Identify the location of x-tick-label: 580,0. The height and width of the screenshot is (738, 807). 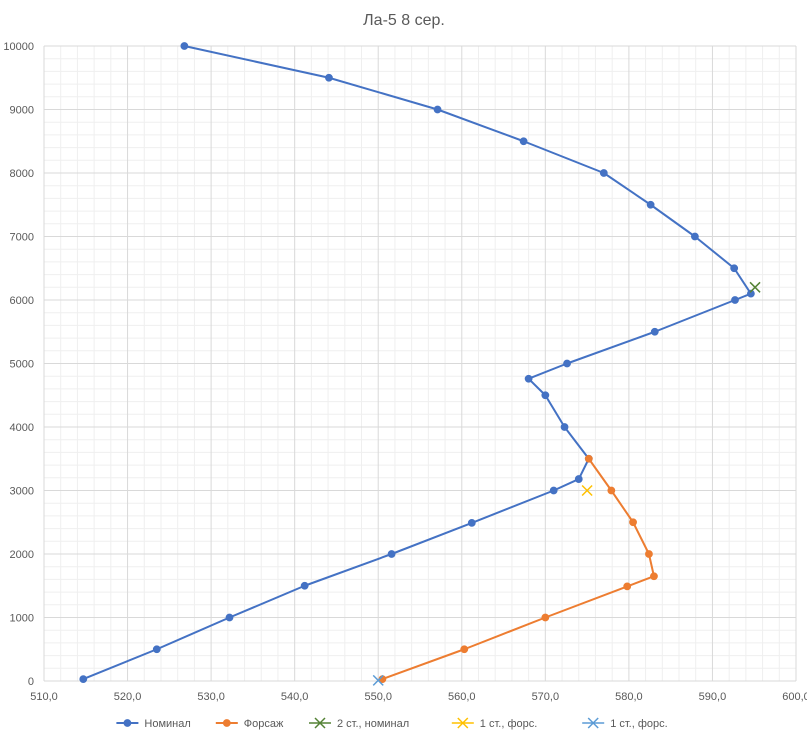
(629, 697).